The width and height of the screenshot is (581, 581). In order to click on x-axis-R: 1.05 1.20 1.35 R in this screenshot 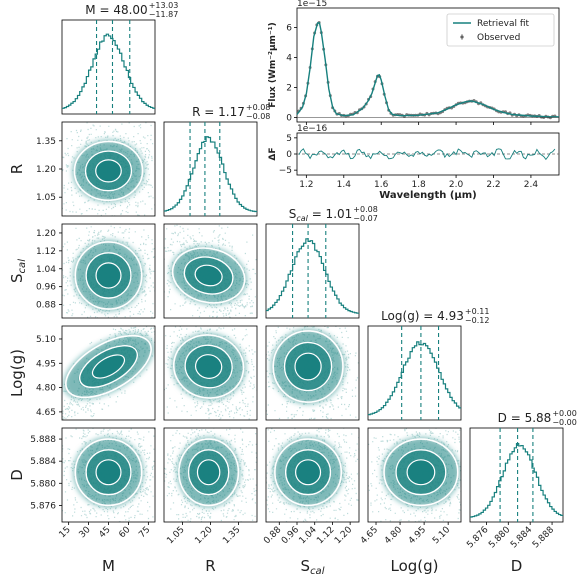, I will do `click(204, 548)`.